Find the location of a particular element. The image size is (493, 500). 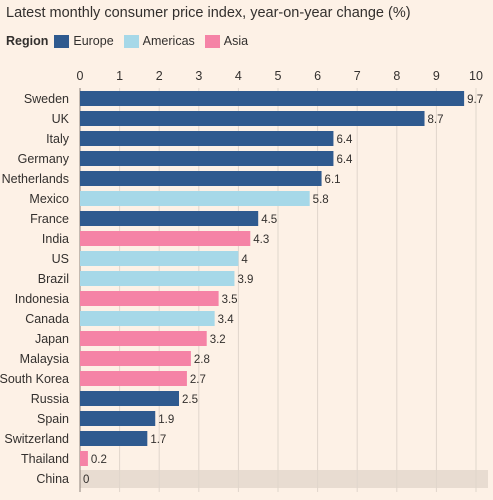

category-label: Italy is located at coordinates (58, 139).